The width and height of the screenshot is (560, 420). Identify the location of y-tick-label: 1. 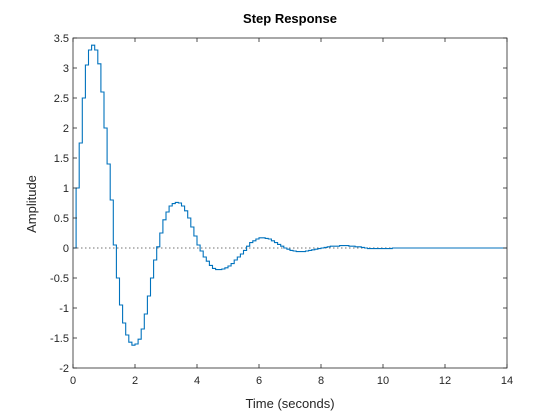
(66, 189).